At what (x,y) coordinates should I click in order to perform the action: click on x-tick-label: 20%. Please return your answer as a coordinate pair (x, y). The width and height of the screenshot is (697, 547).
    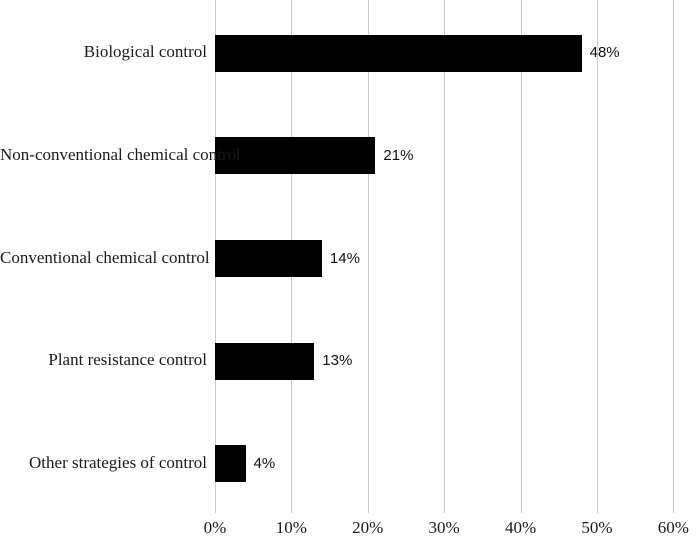
    Looking at the image, I should click on (368, 527).